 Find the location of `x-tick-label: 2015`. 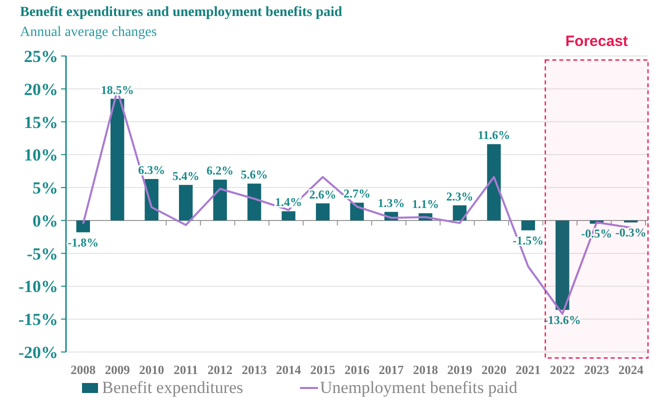

x-tick-label: 2015 is located at coordinates (323, 370).